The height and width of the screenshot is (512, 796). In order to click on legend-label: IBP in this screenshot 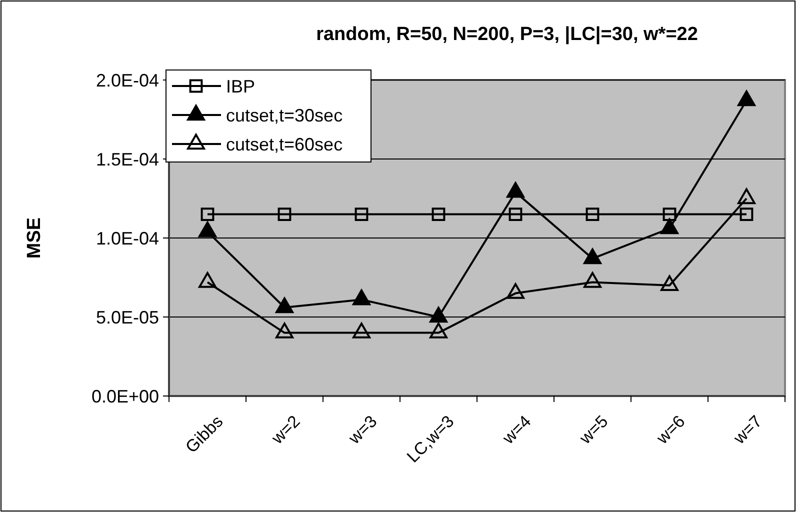, I will do `click(241, 86)`.